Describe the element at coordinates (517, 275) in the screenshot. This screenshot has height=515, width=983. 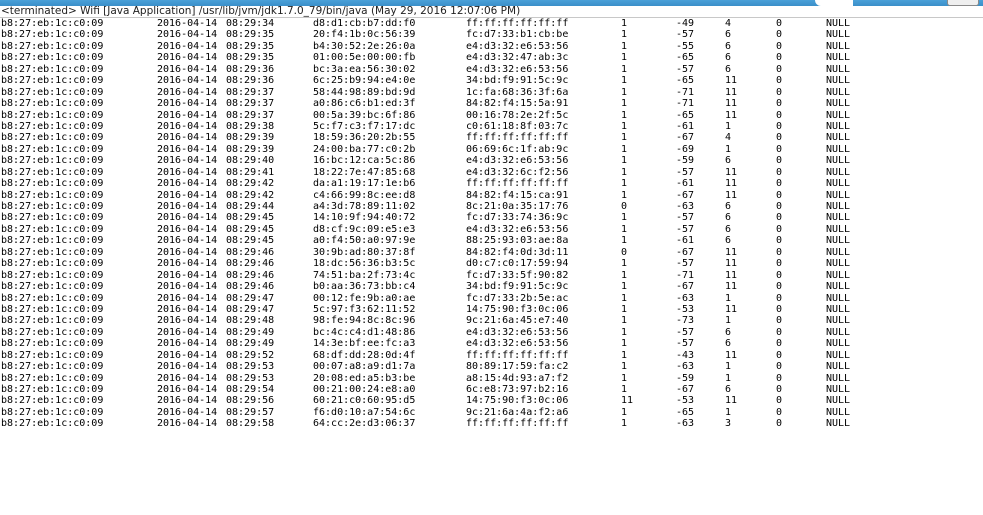
I see `dest-mac: fc:d7:33:5f:90:82` at that location.